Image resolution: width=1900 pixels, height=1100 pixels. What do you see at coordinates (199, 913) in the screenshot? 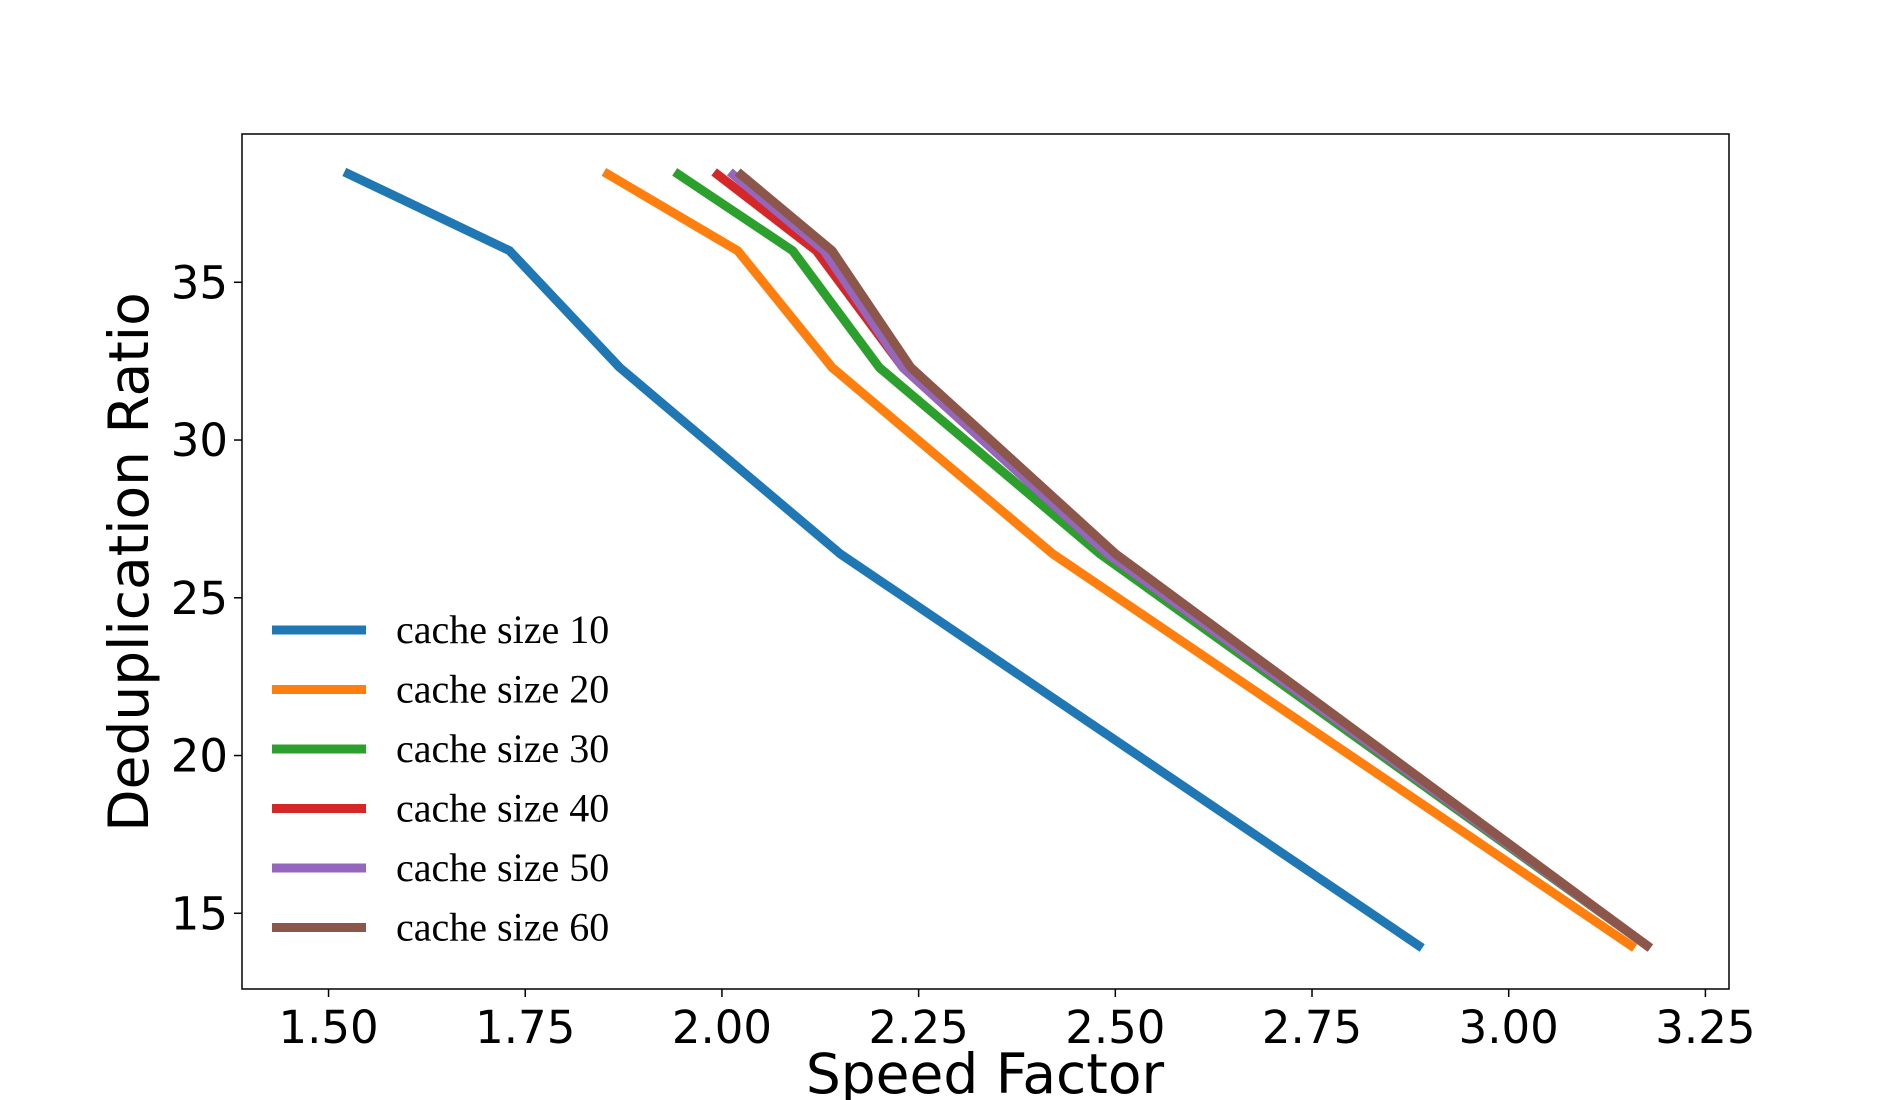
I see `y-tick-label: 15` at bounding box center [199, 913].